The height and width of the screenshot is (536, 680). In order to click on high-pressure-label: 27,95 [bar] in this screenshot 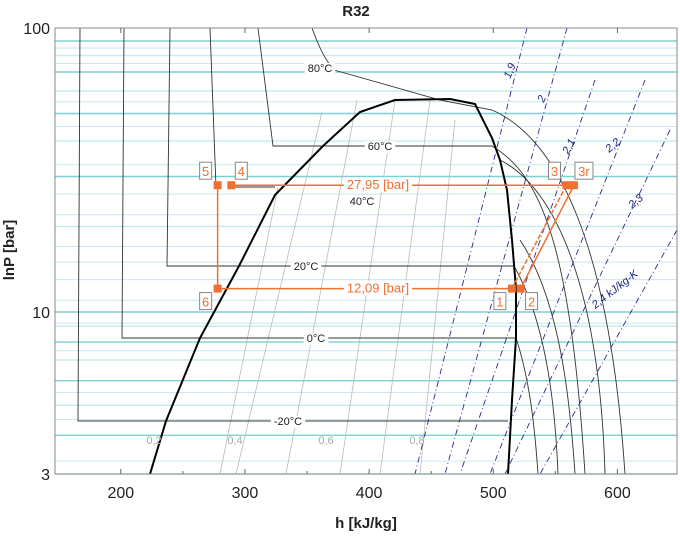, I will do `click(378, 184)`.